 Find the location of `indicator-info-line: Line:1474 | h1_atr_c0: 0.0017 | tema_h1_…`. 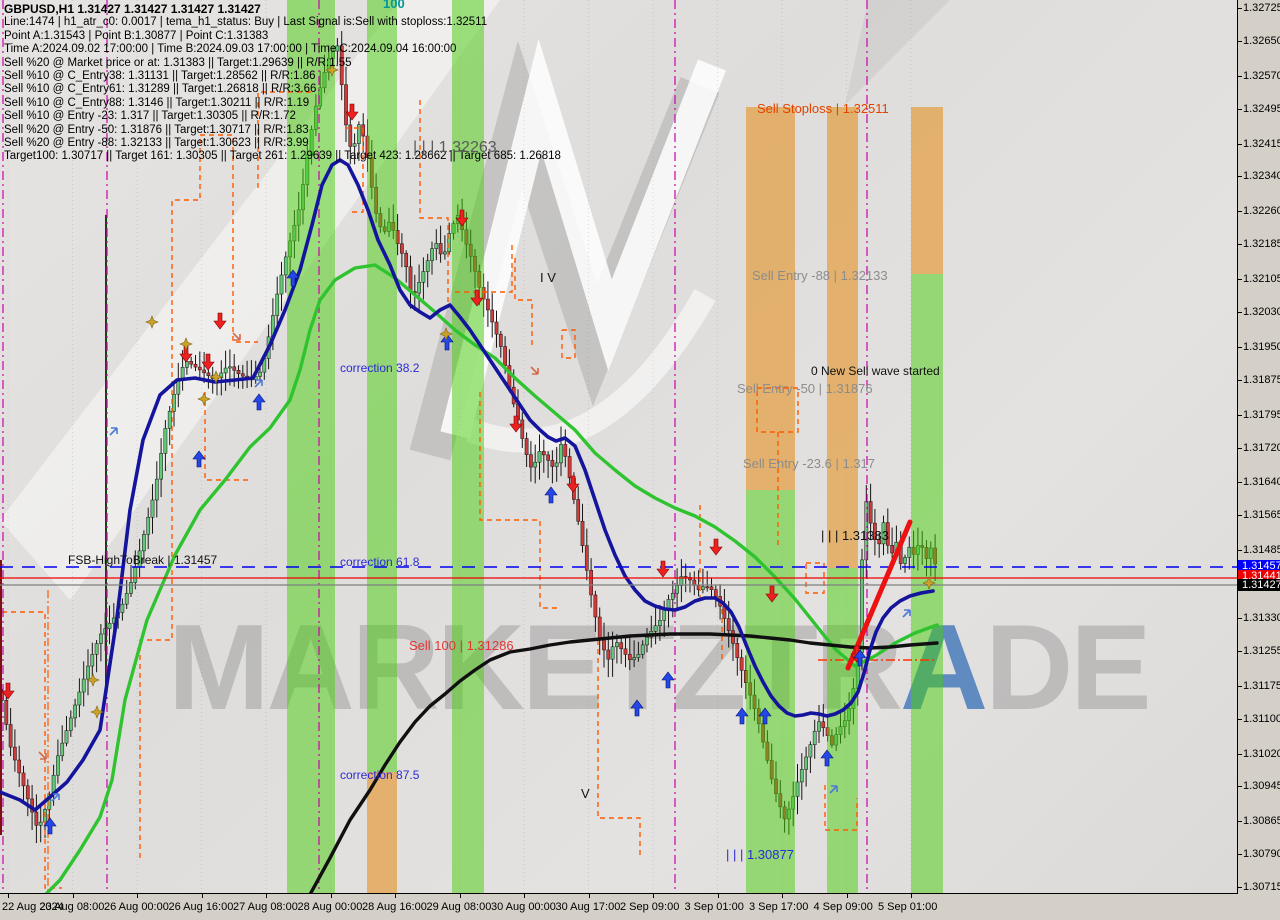

indicator-info-line: Line:1474 | h1_atr_c0: 0.0017 | tema_h1_… is located at coordinates (246, 22).